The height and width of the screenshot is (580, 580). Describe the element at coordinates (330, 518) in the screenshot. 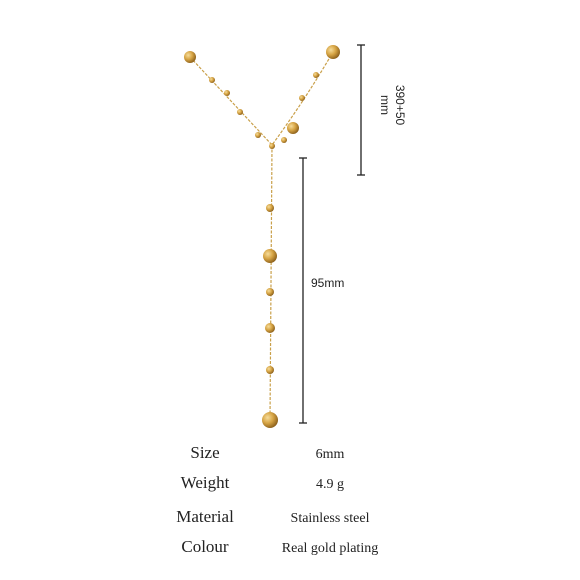

I see `spec-value: Stainless steel` at that location.